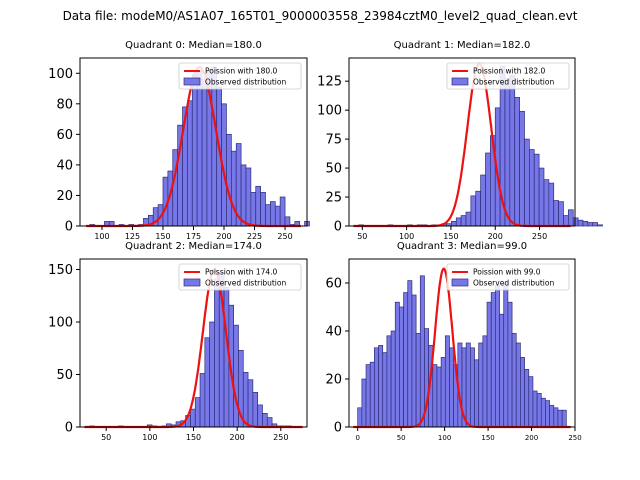 Image resolution: width=640 pixels, height=480 pixels. Describe the element at coordinates (513, 283) in the screenshot. I see `legend-observed-label: Observed distribution` at that location.